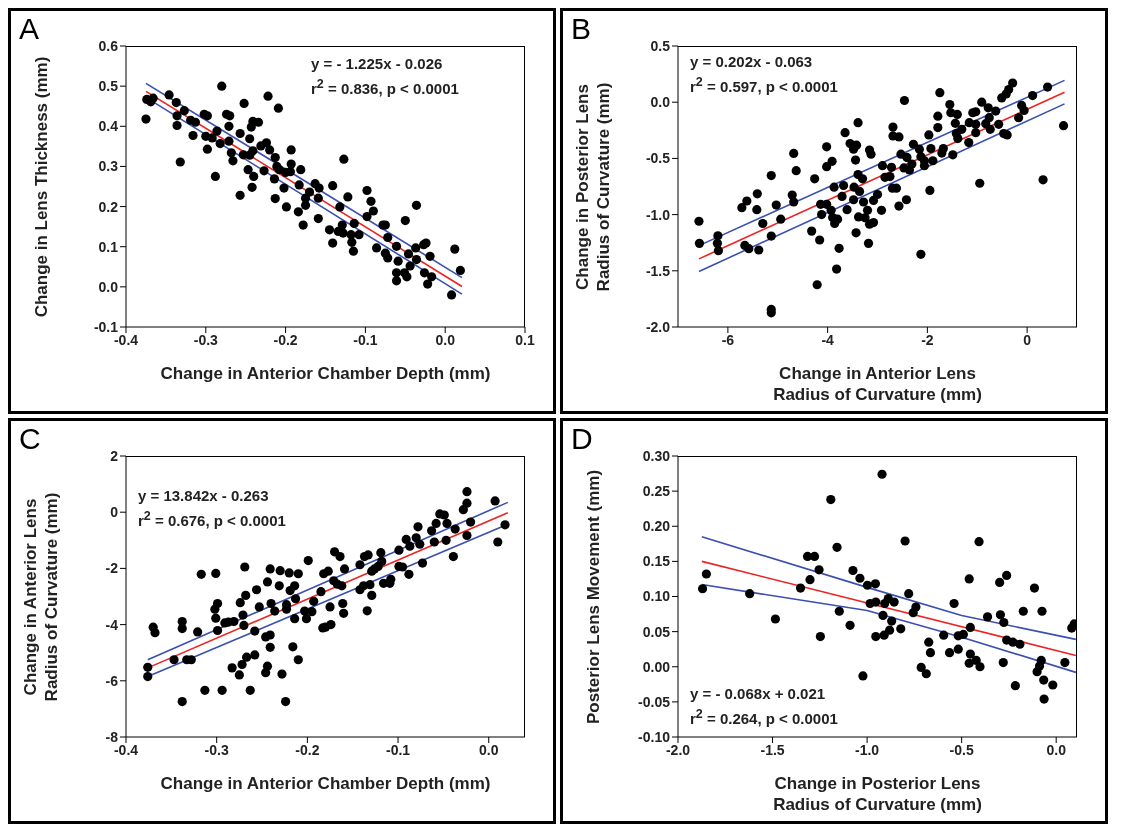 This screenshot has width=1129, height=834. Describe the element at coordinates (728, 339) in the screenshot. I see `x-tick-label: -6` at that location.